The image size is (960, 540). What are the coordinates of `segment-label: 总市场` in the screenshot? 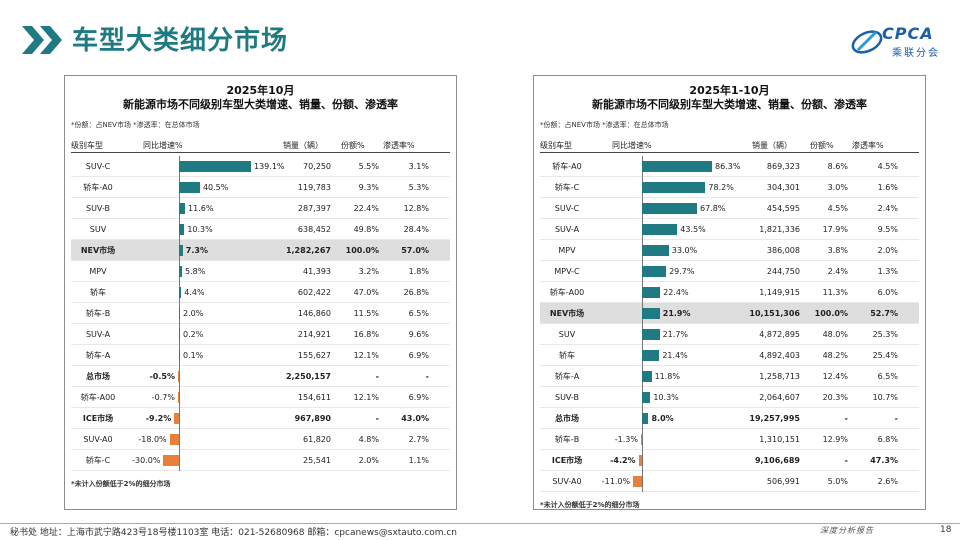 It's located at (567, 418).